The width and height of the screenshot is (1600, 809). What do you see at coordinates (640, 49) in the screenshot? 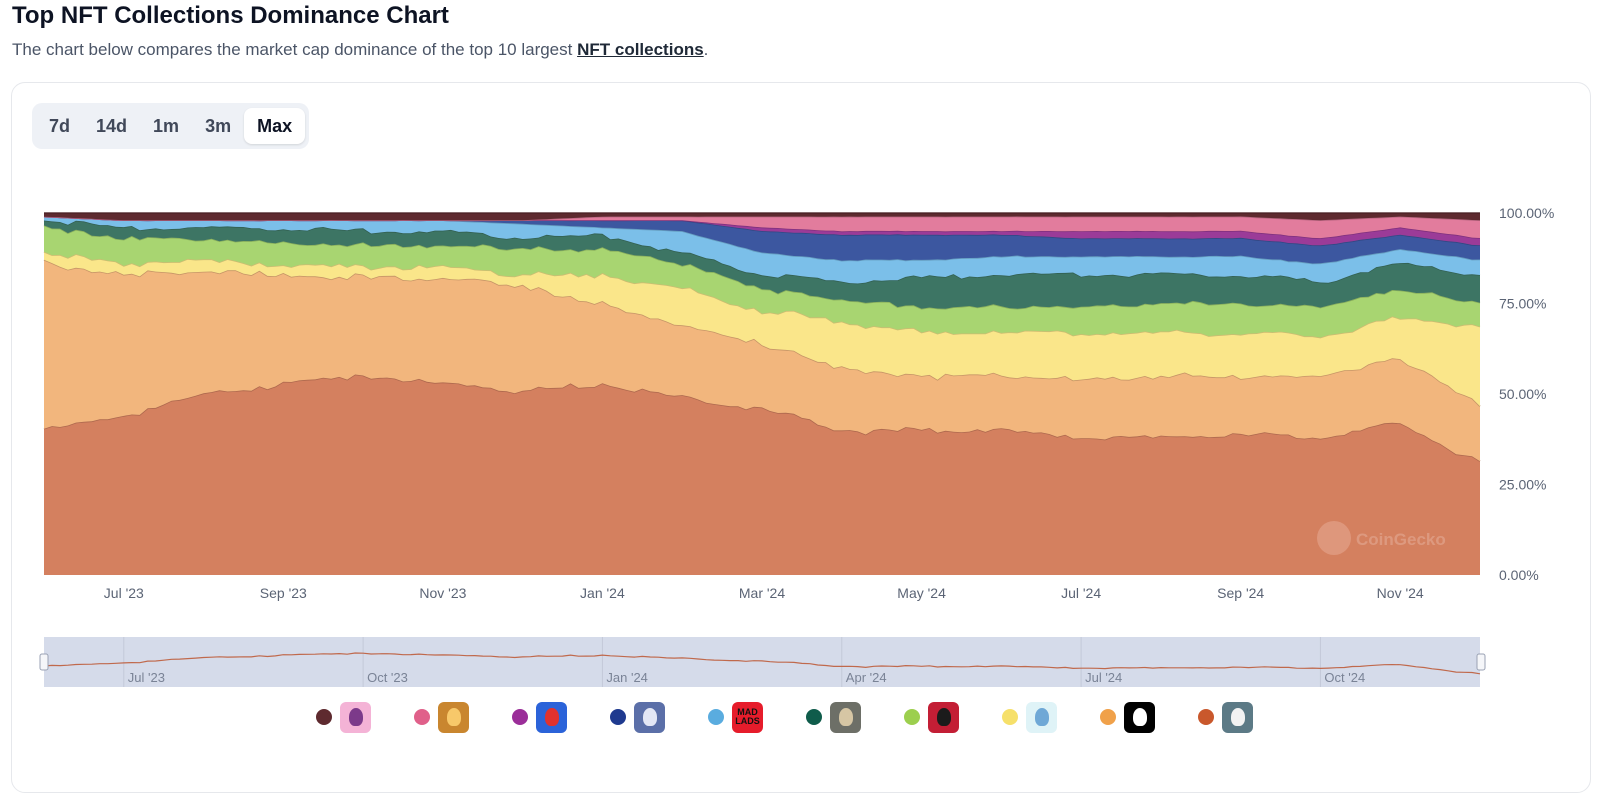
I see `nft-collections-link: NFT collections` at bounding box center [640, 49].